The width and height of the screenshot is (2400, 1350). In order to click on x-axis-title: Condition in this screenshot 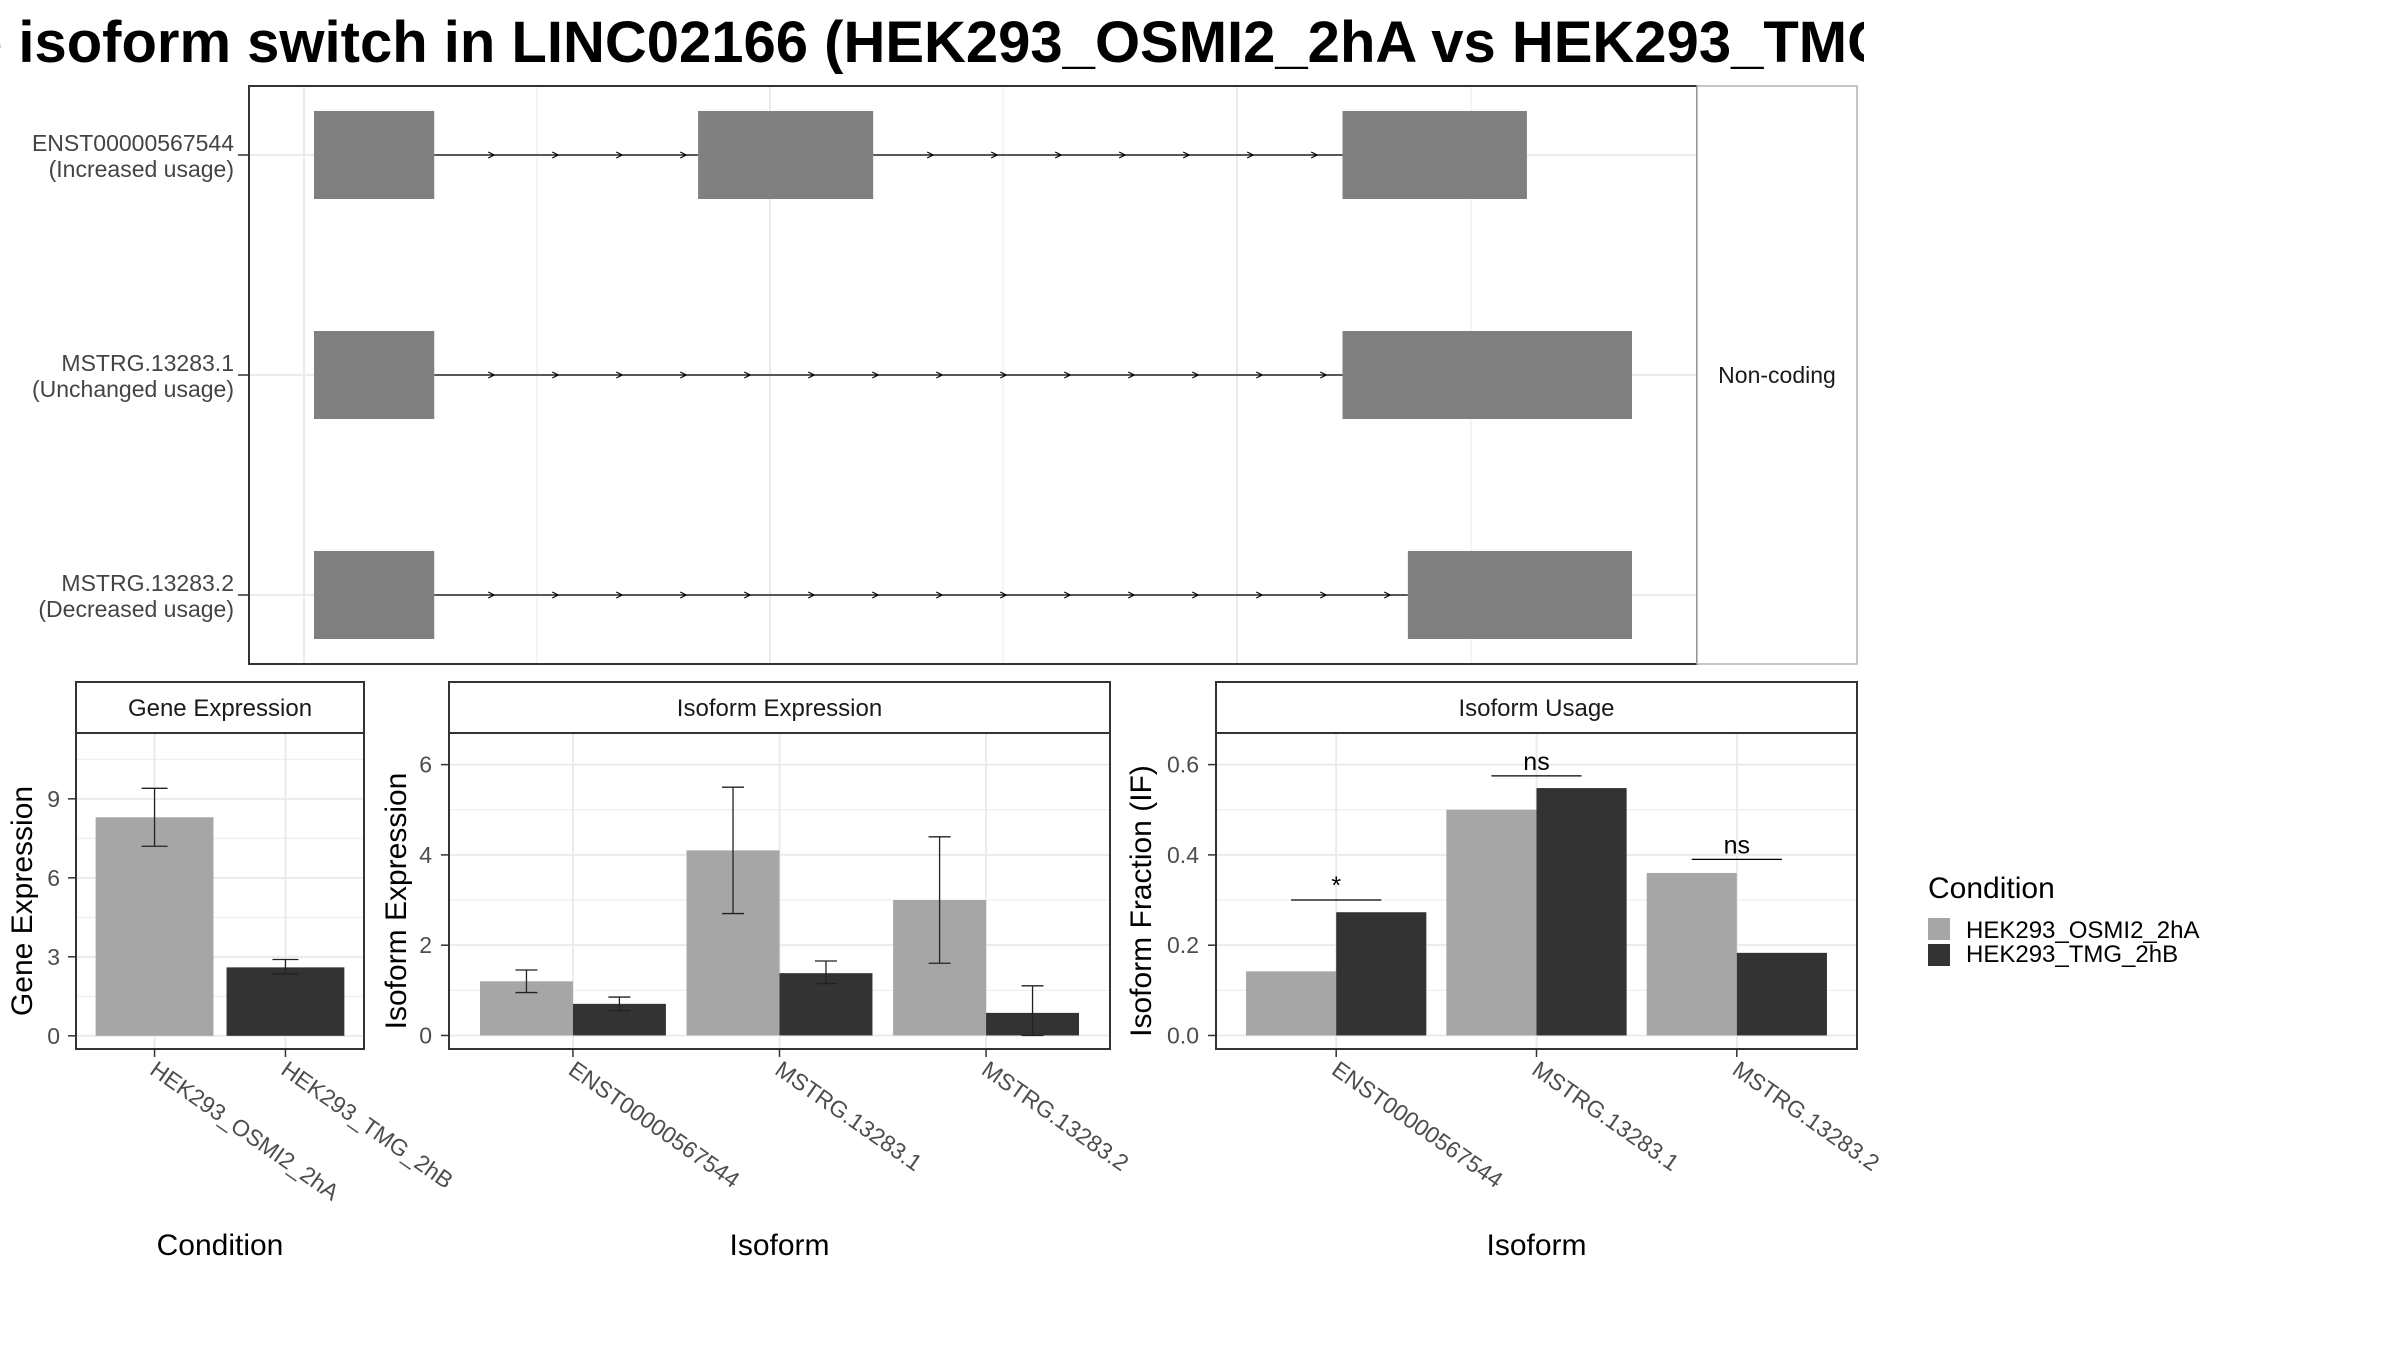, I will do `click(220, 1245)`.